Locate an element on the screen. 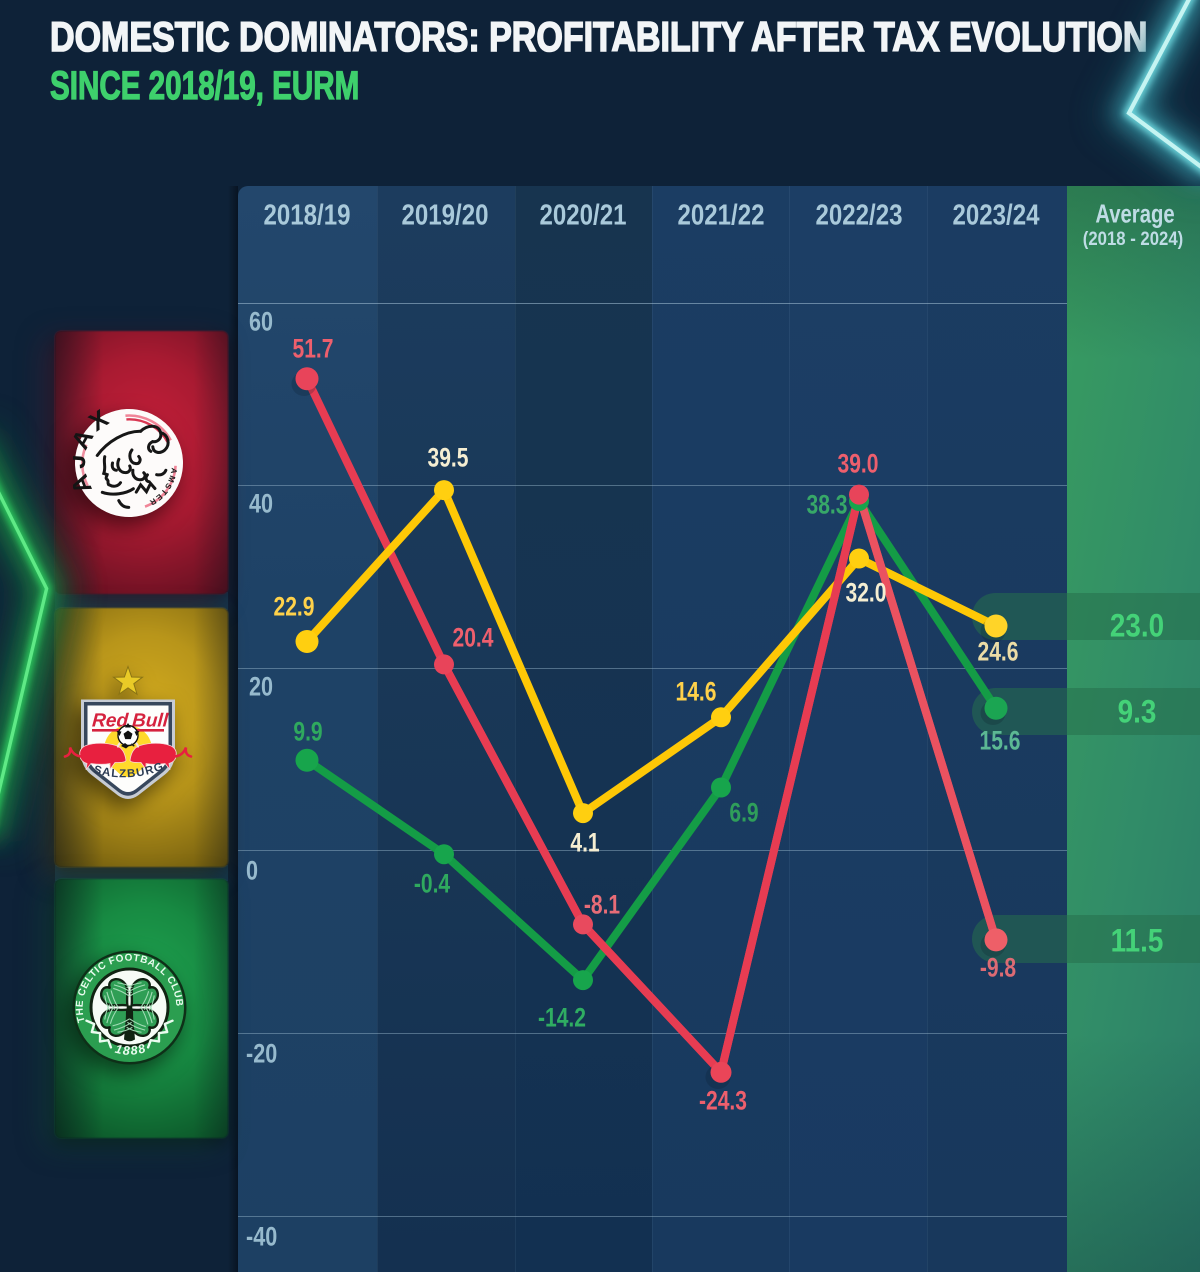 Image resolution: width=1200 pixels, height=1272 pixels. svg-text: Red is located at coordinates (110, 721).